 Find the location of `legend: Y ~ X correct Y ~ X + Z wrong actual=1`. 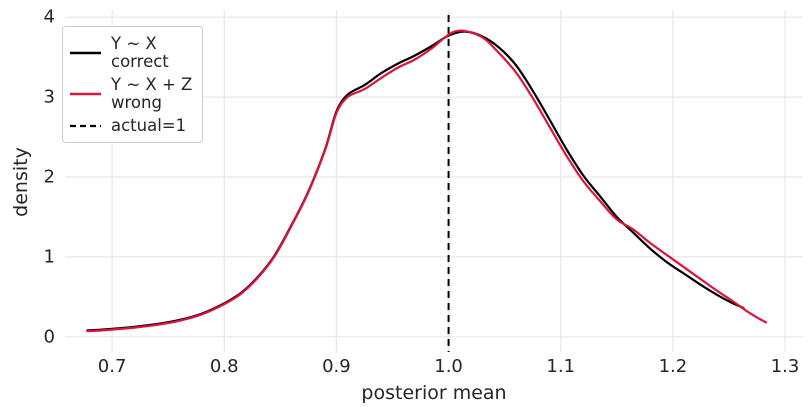

legend: Y ~ X correct Y ~ X + Z wrong actual=1 is located at coordinates (132, 84).